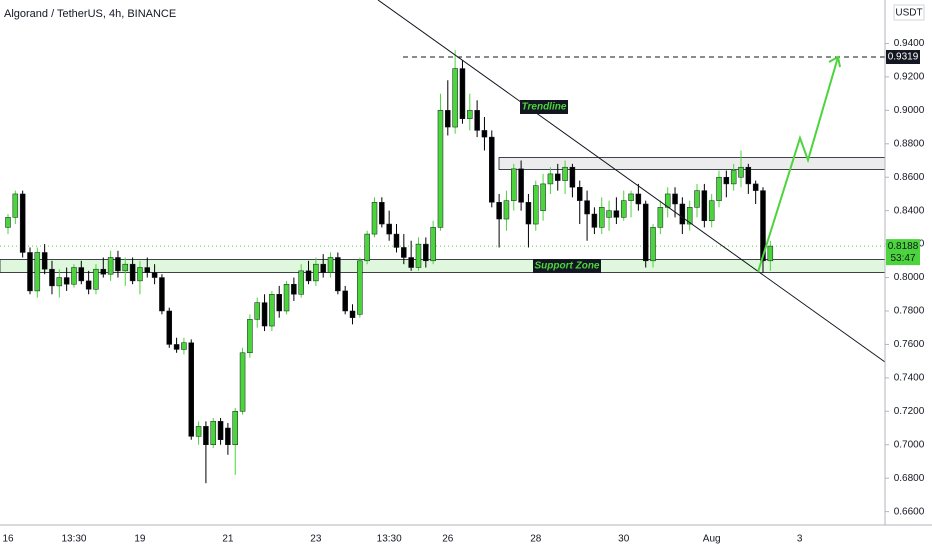 This screenshot has height=550, width=932. Describe the element at coordinates (909, 411) in the screenshot. I see `y-tick-label: 0.7200` at that location.